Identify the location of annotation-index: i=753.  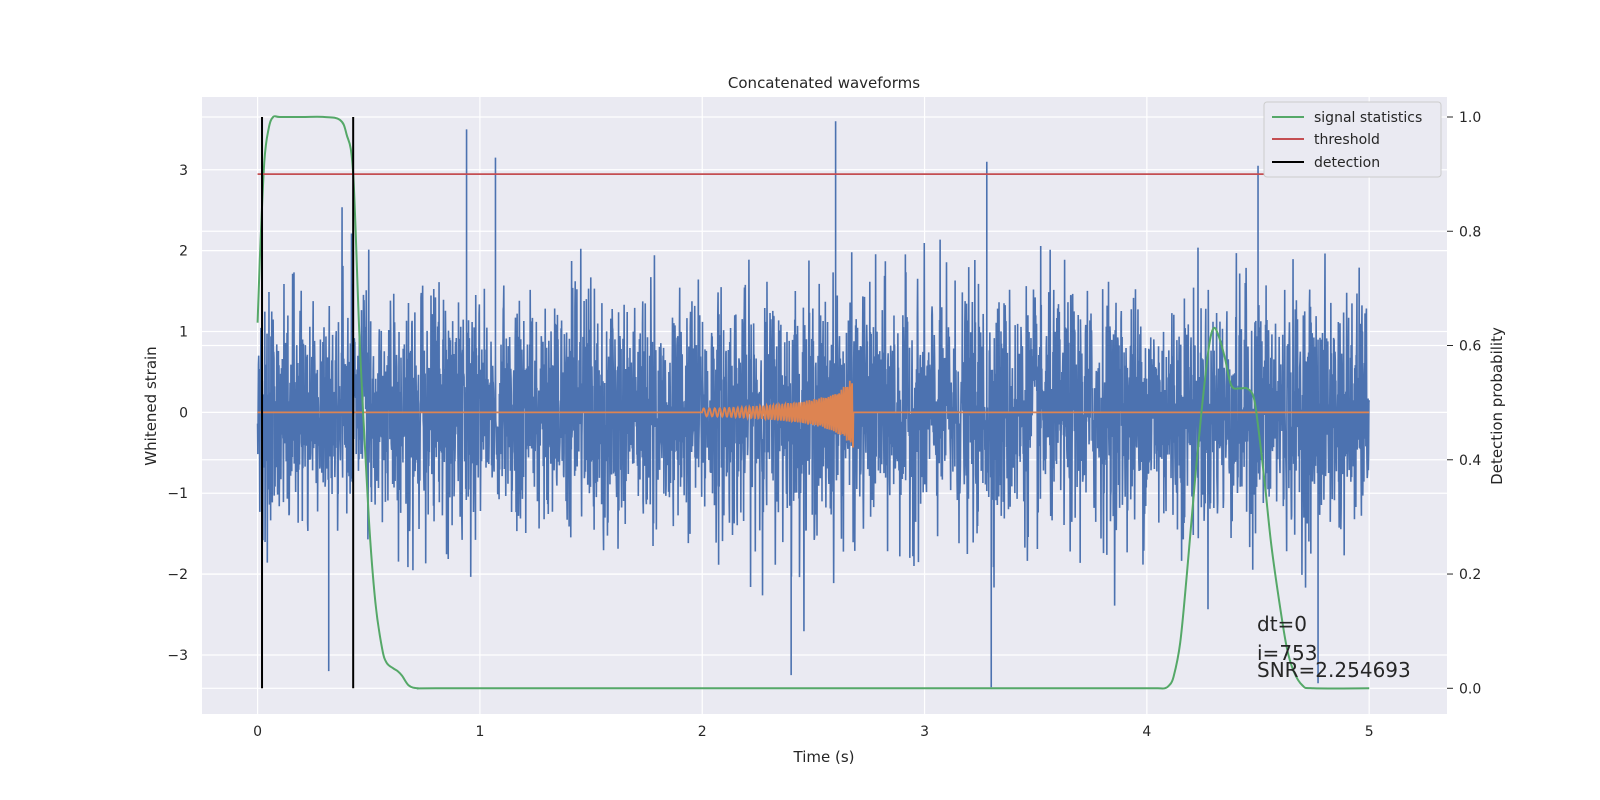
(1287, 653).